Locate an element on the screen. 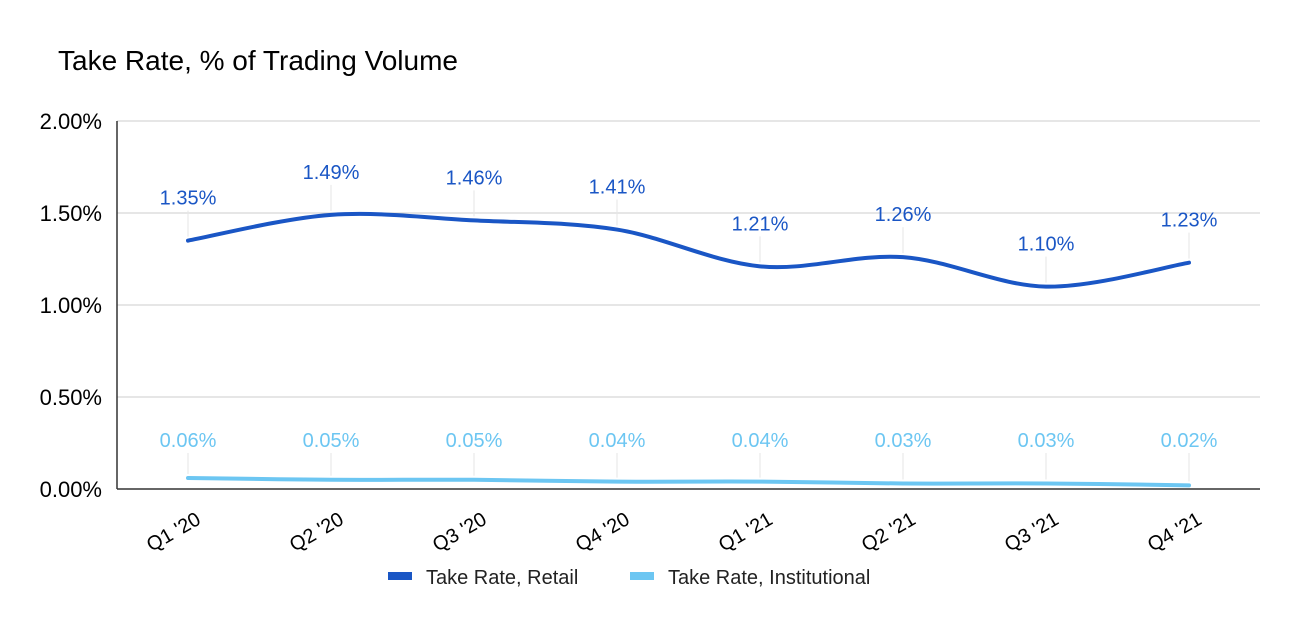  data-label: 1.21% is located at coordinates (760, 224).